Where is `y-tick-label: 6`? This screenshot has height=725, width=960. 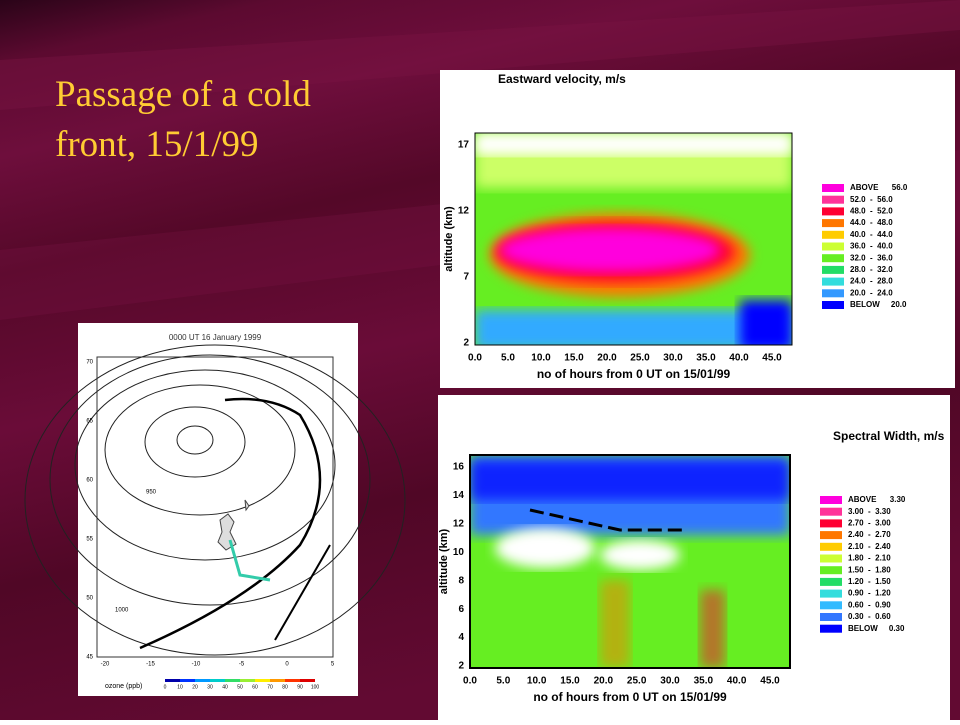
y-tick-label: 6 is located at coordinates (461, 609).